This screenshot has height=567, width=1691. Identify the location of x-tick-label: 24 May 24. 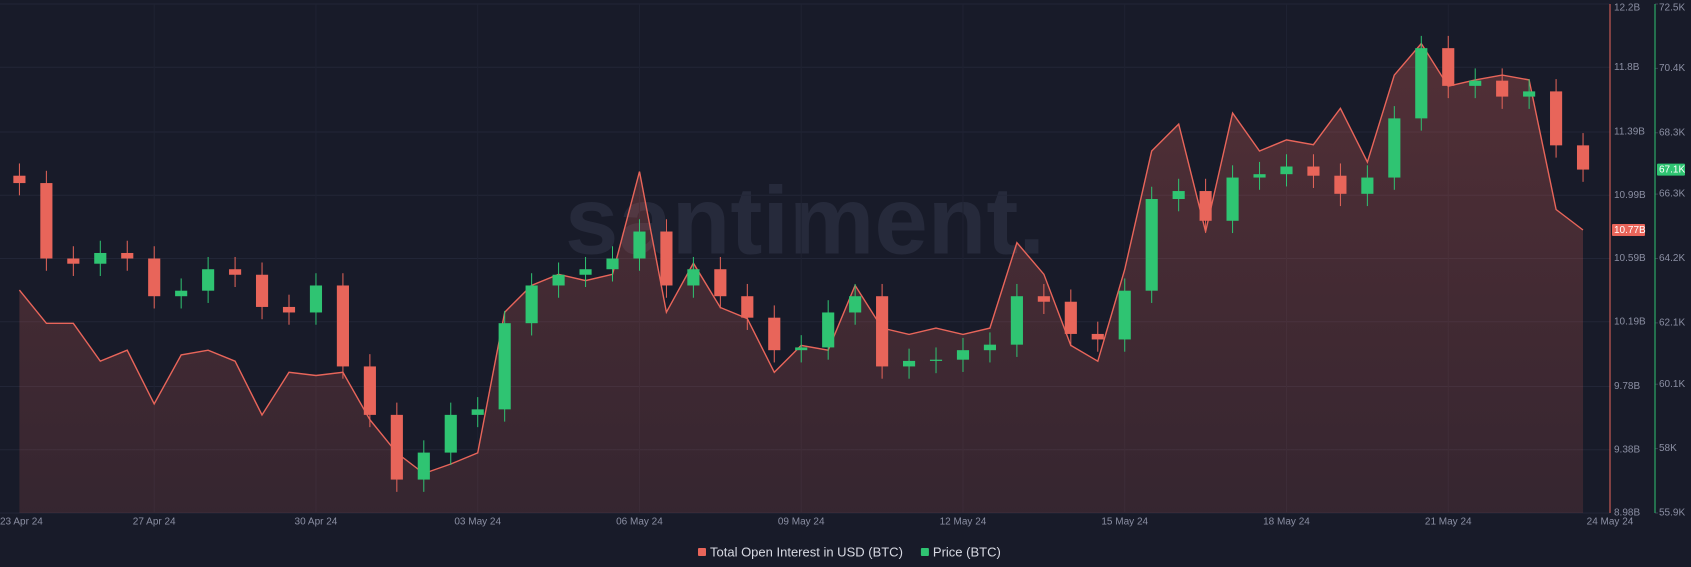
(1610, 522).